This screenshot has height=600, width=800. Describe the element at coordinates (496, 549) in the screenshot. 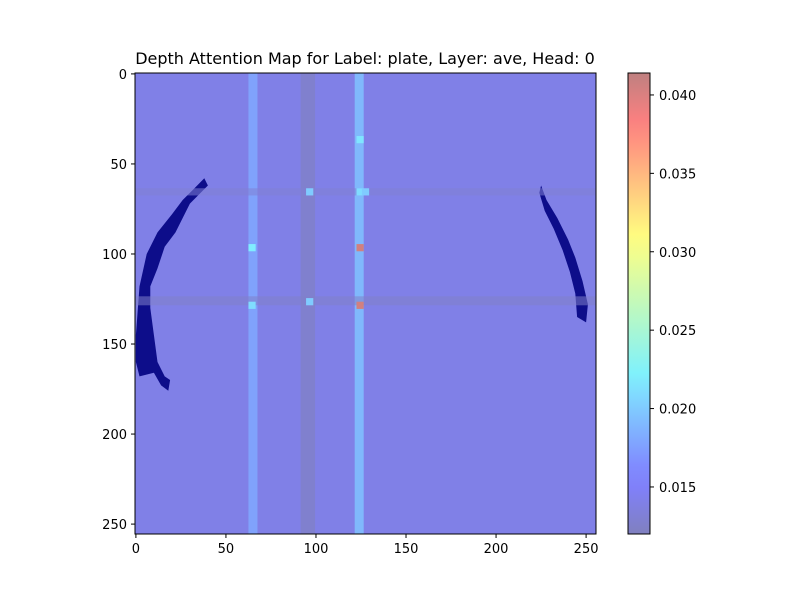

I see `x-tick-label-200: 200` at that location.